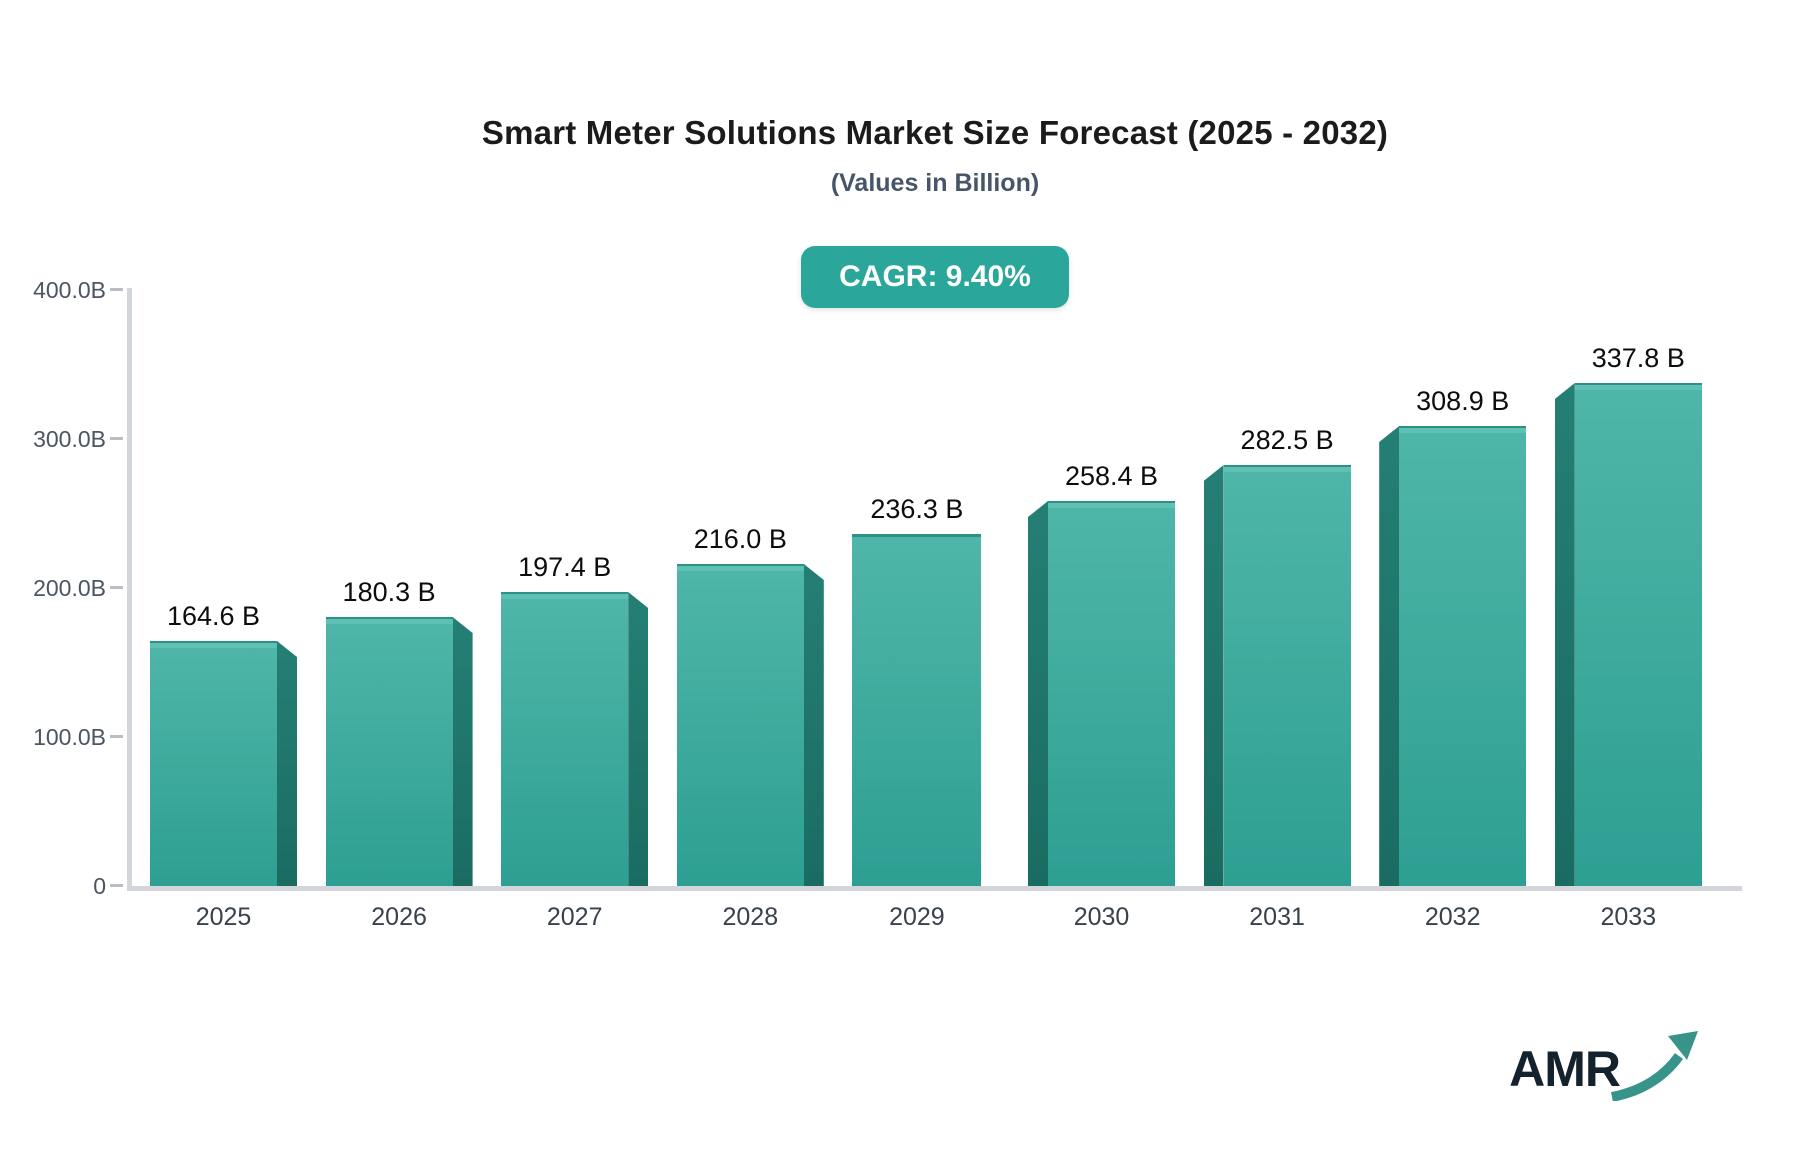  I want to click on y-tick-label: 200.0B, so click(69, 588).